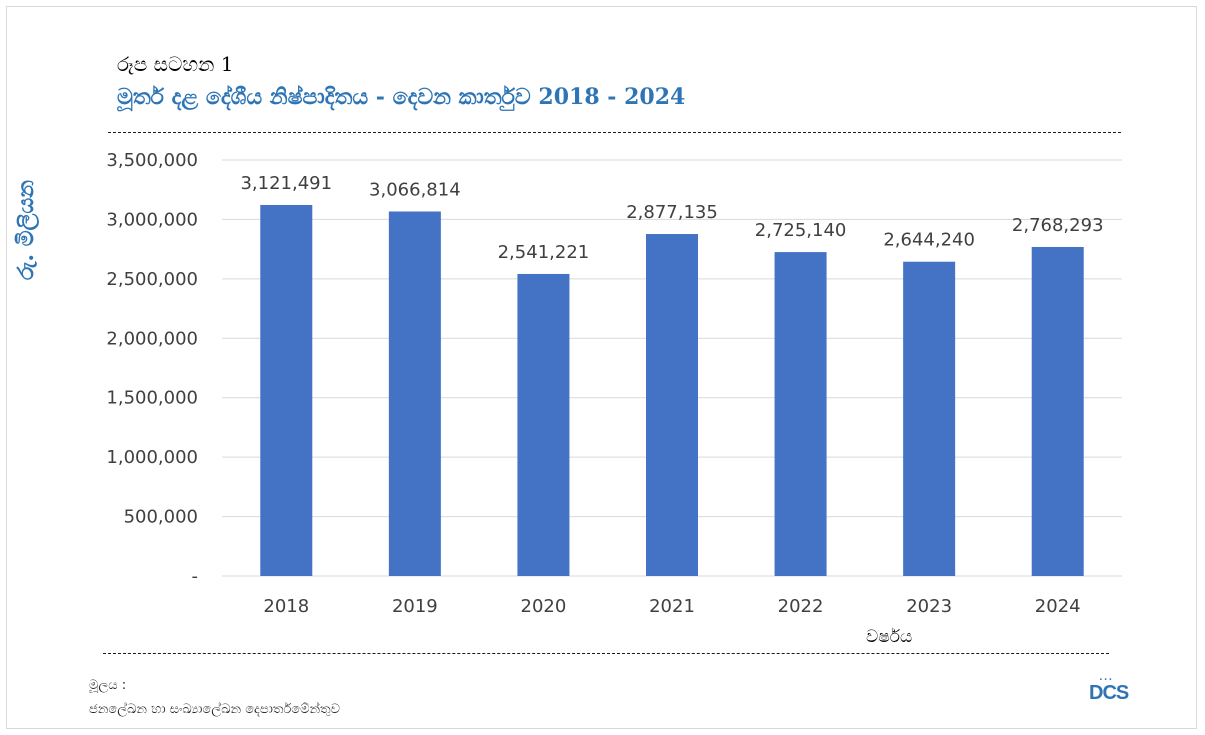  What do you see at coordinates (286, 183) in the screenshot?
I see `data-label: 3,121,491` at bounding box center [286, 183].